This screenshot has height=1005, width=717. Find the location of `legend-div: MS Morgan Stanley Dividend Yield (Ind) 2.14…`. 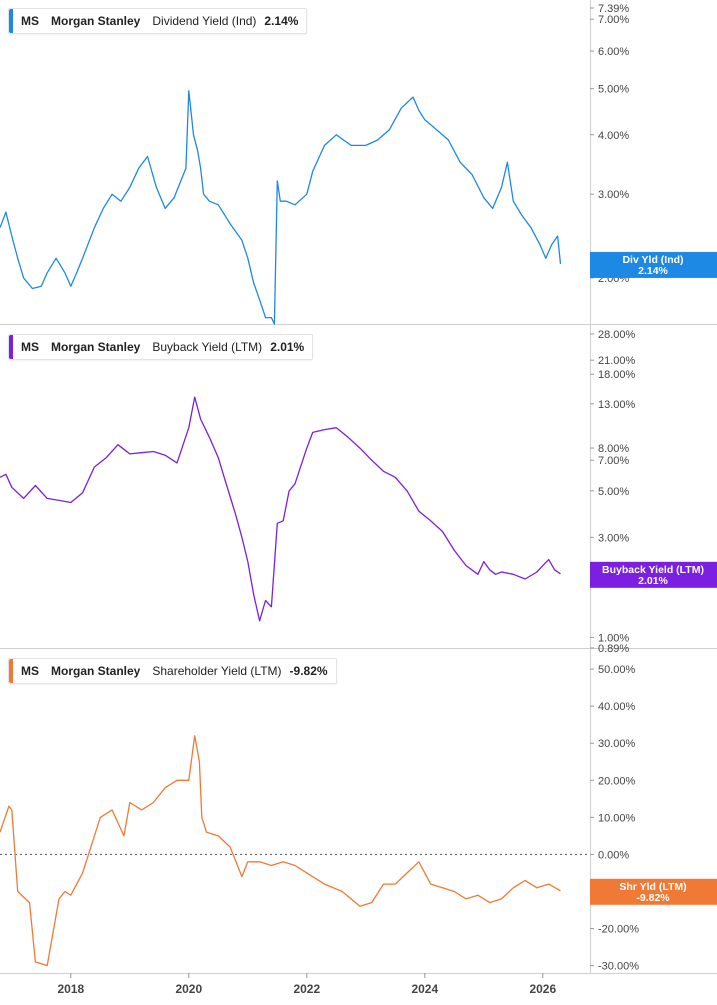

legend-div: MS Morgan Stanley Dividend Yield (Ind) 2.14… is located at coordinates (158, 21).